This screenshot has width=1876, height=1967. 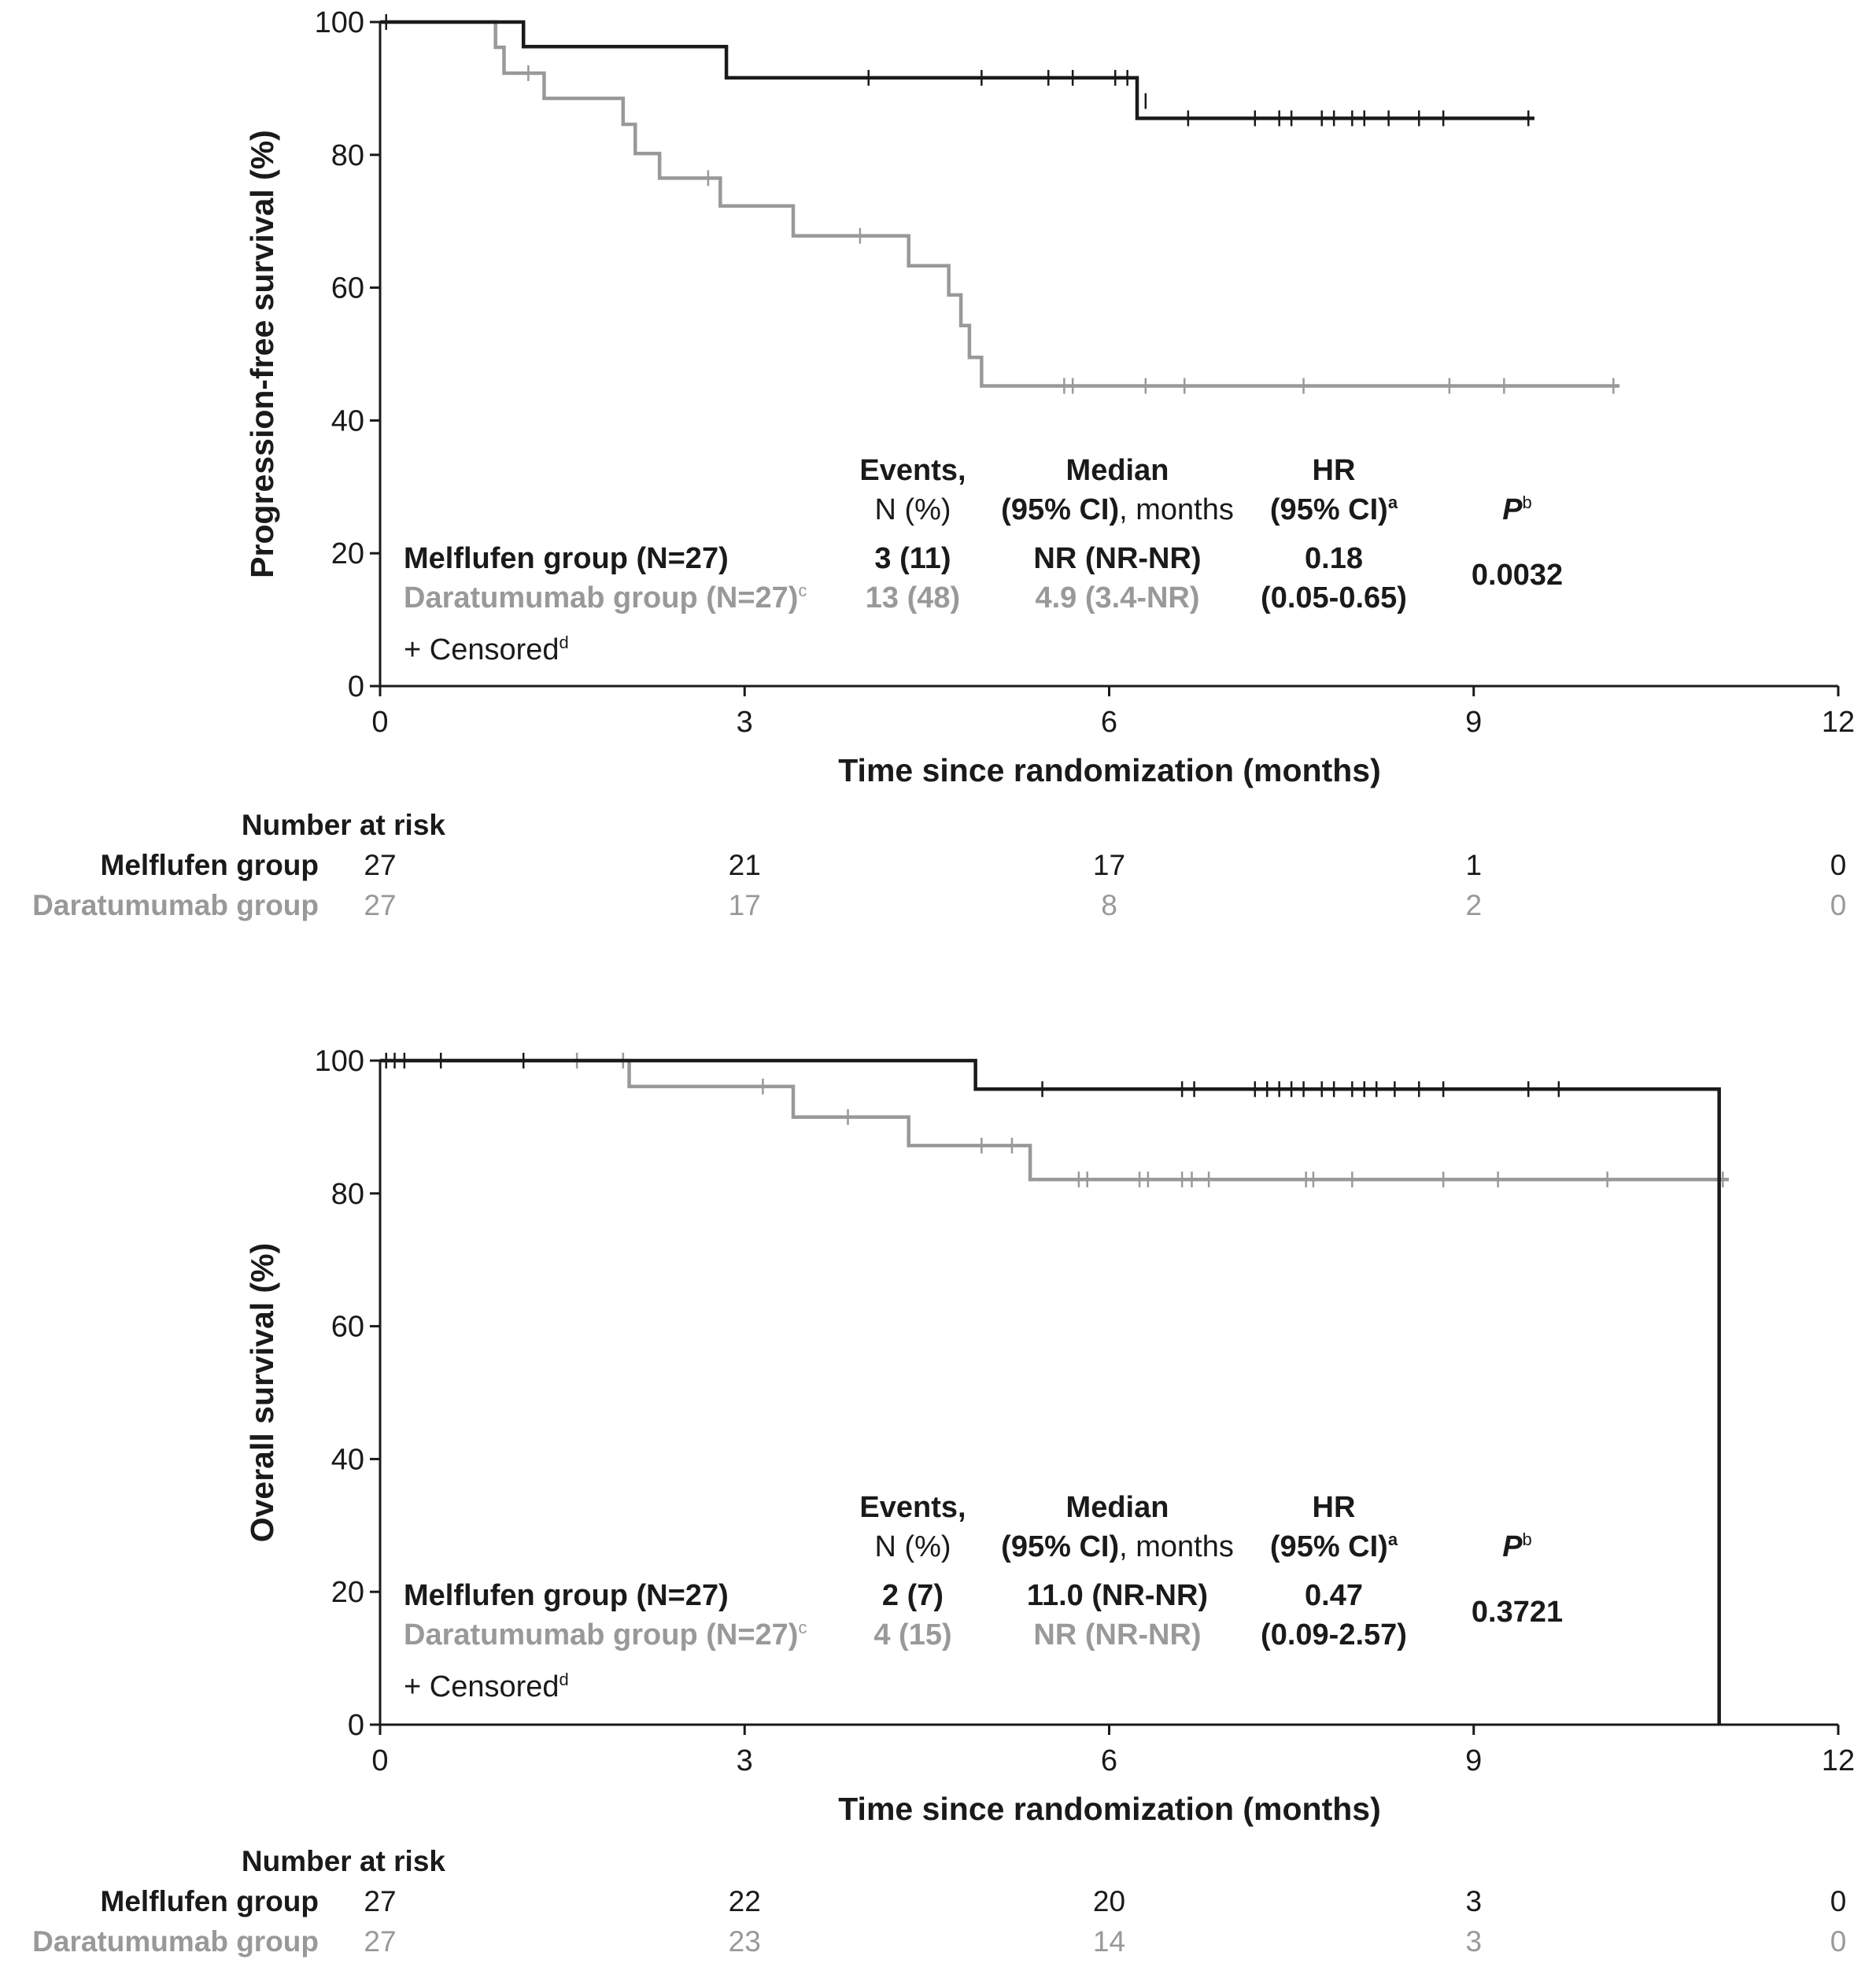 What do you see at coordinates (912, 1634) in the screenshot?
I see `row-daratumumab-events: 4 (15)` at bounding box center [912, 1634].